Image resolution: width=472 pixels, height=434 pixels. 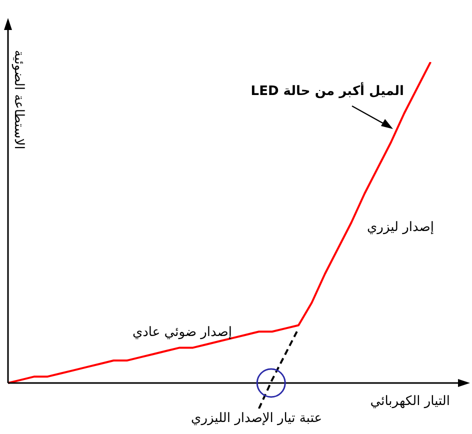 What do you see at coordinates (410, 401) in the screenshot?
I see `x-axis-title: التيار الكهربائي` at bounding box center [410, 401].